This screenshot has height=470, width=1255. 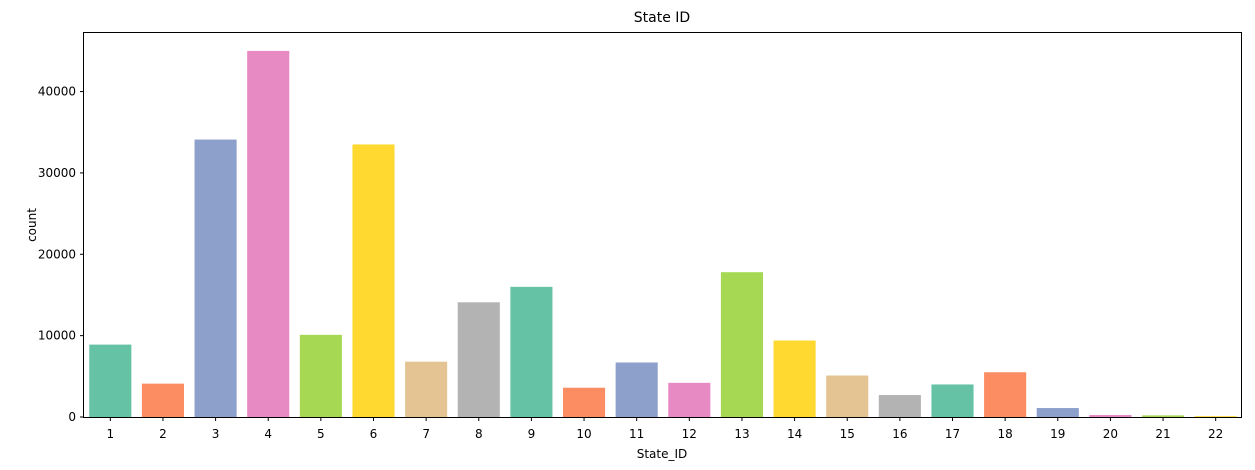 I want to click on x-tick-label: 12, so click(x=689, y=434).